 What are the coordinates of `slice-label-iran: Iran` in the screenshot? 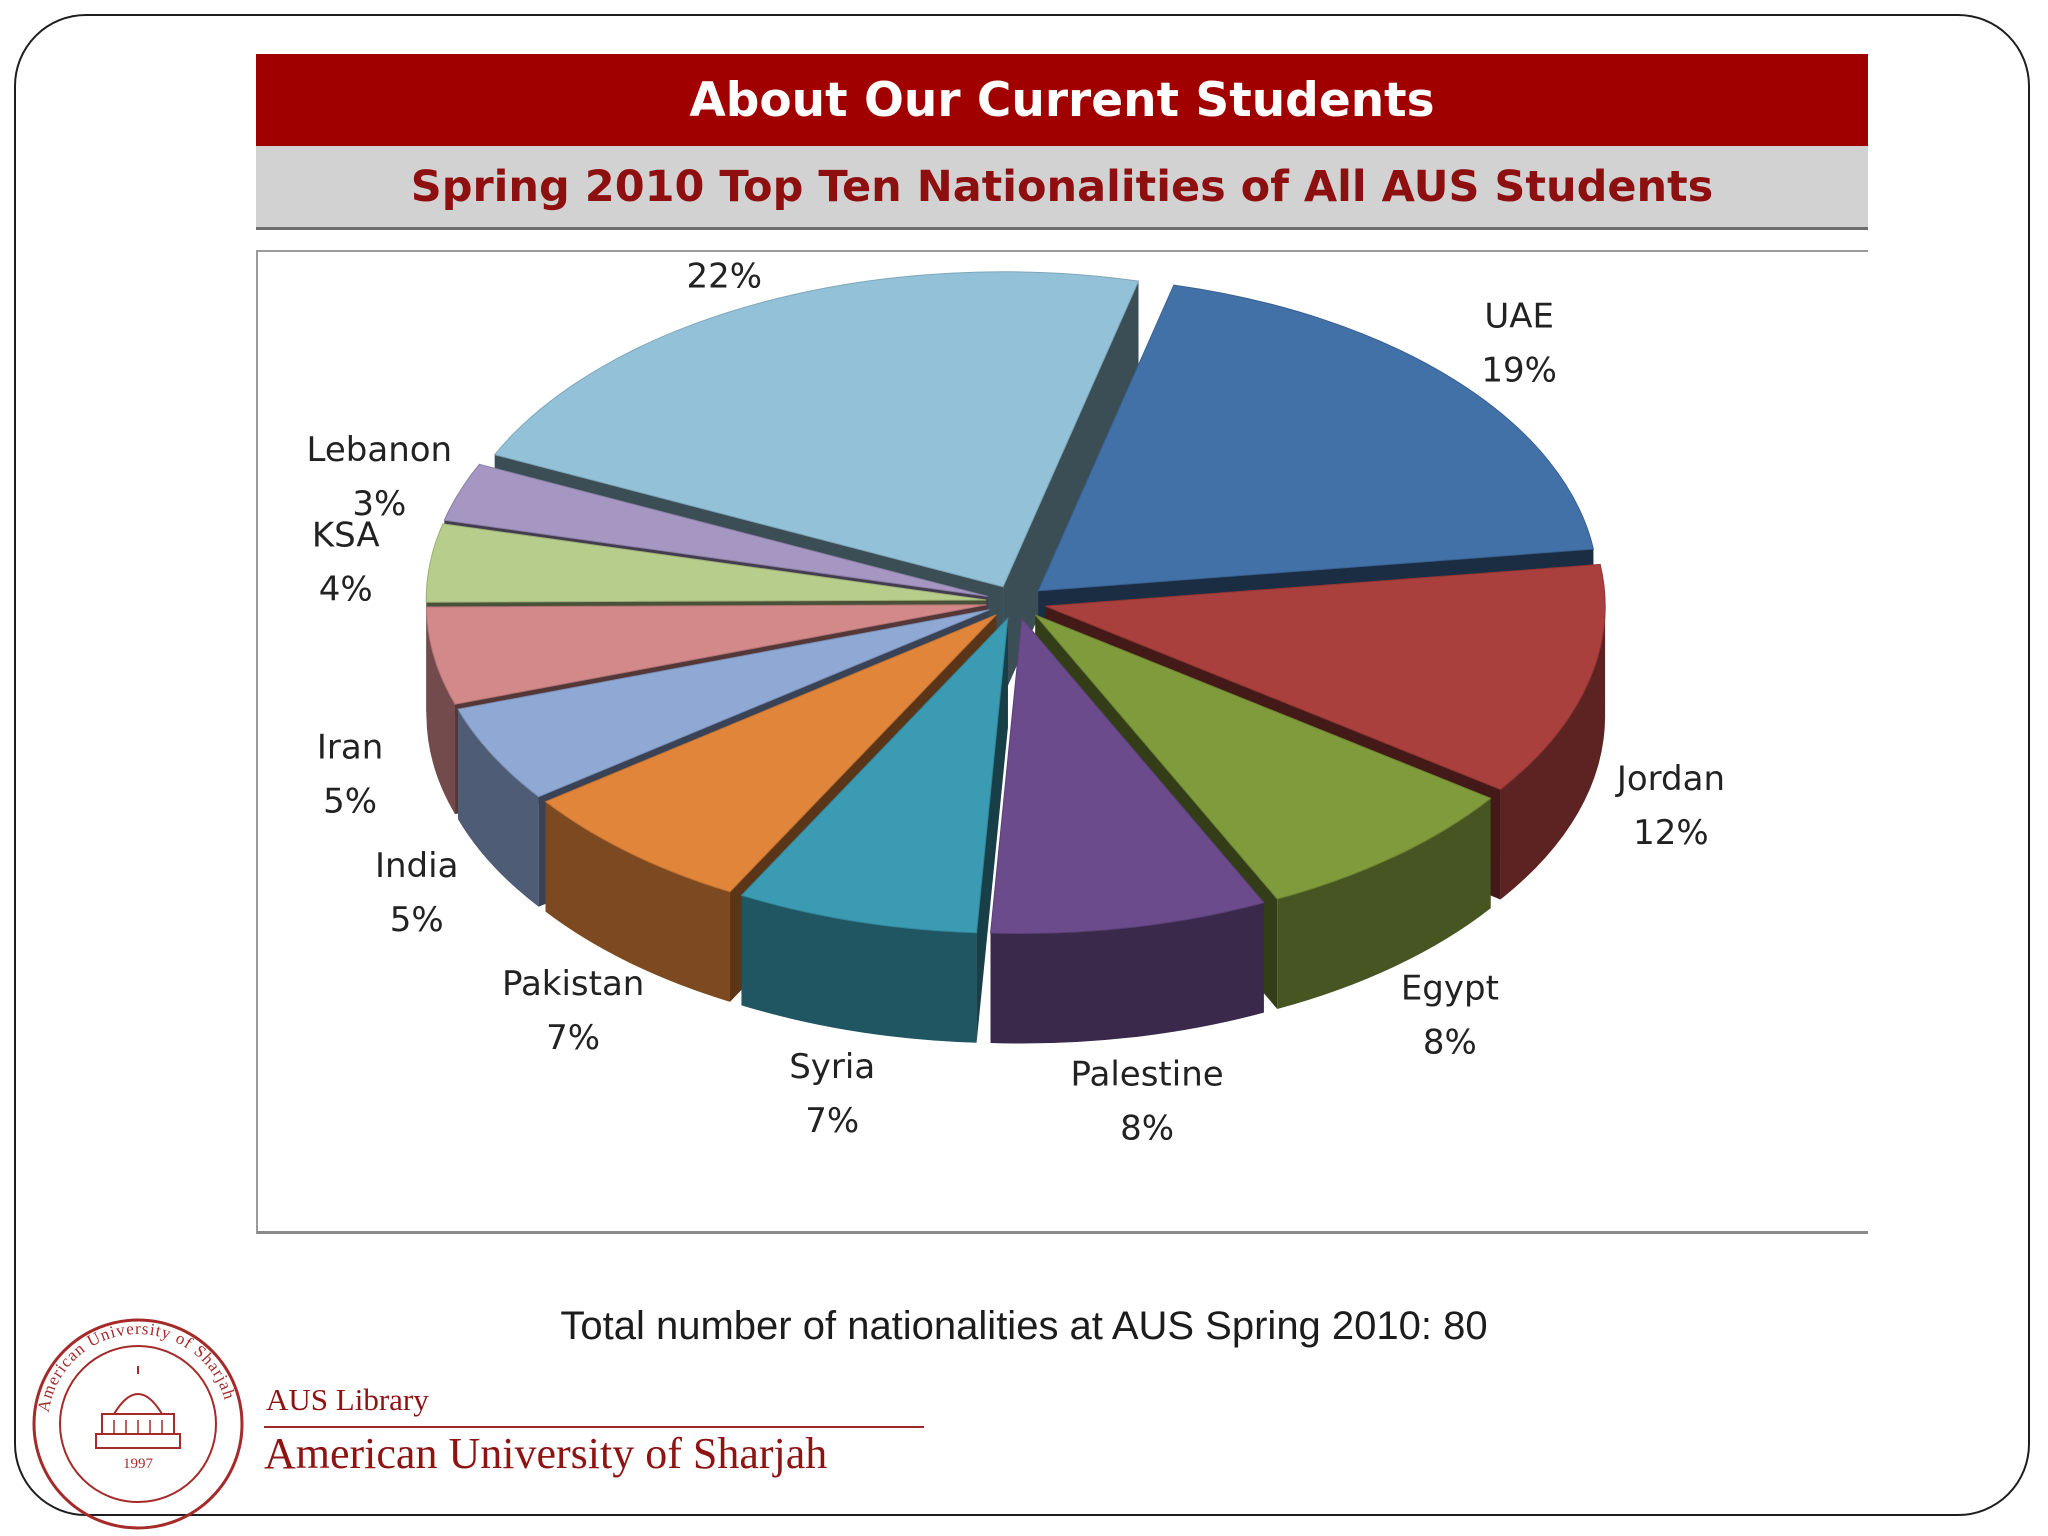 It's located at (350, 747).